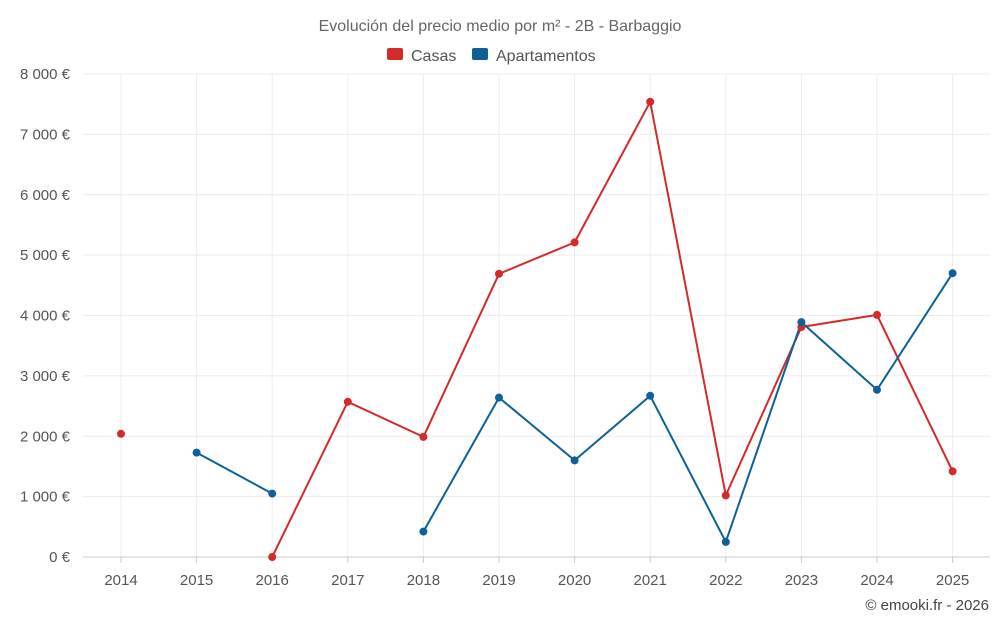 The image size is (1000, 625). I want to click on legend-swatch-apartamentos, so click(480, 54).